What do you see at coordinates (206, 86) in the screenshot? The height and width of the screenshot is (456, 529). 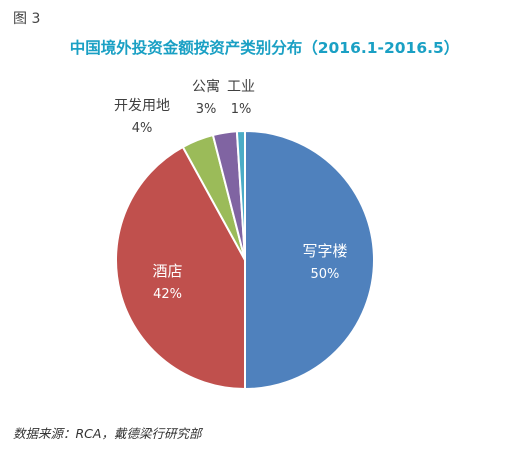 I see `slice-label-name-4: 公寓` at bounding box center [206, 86].